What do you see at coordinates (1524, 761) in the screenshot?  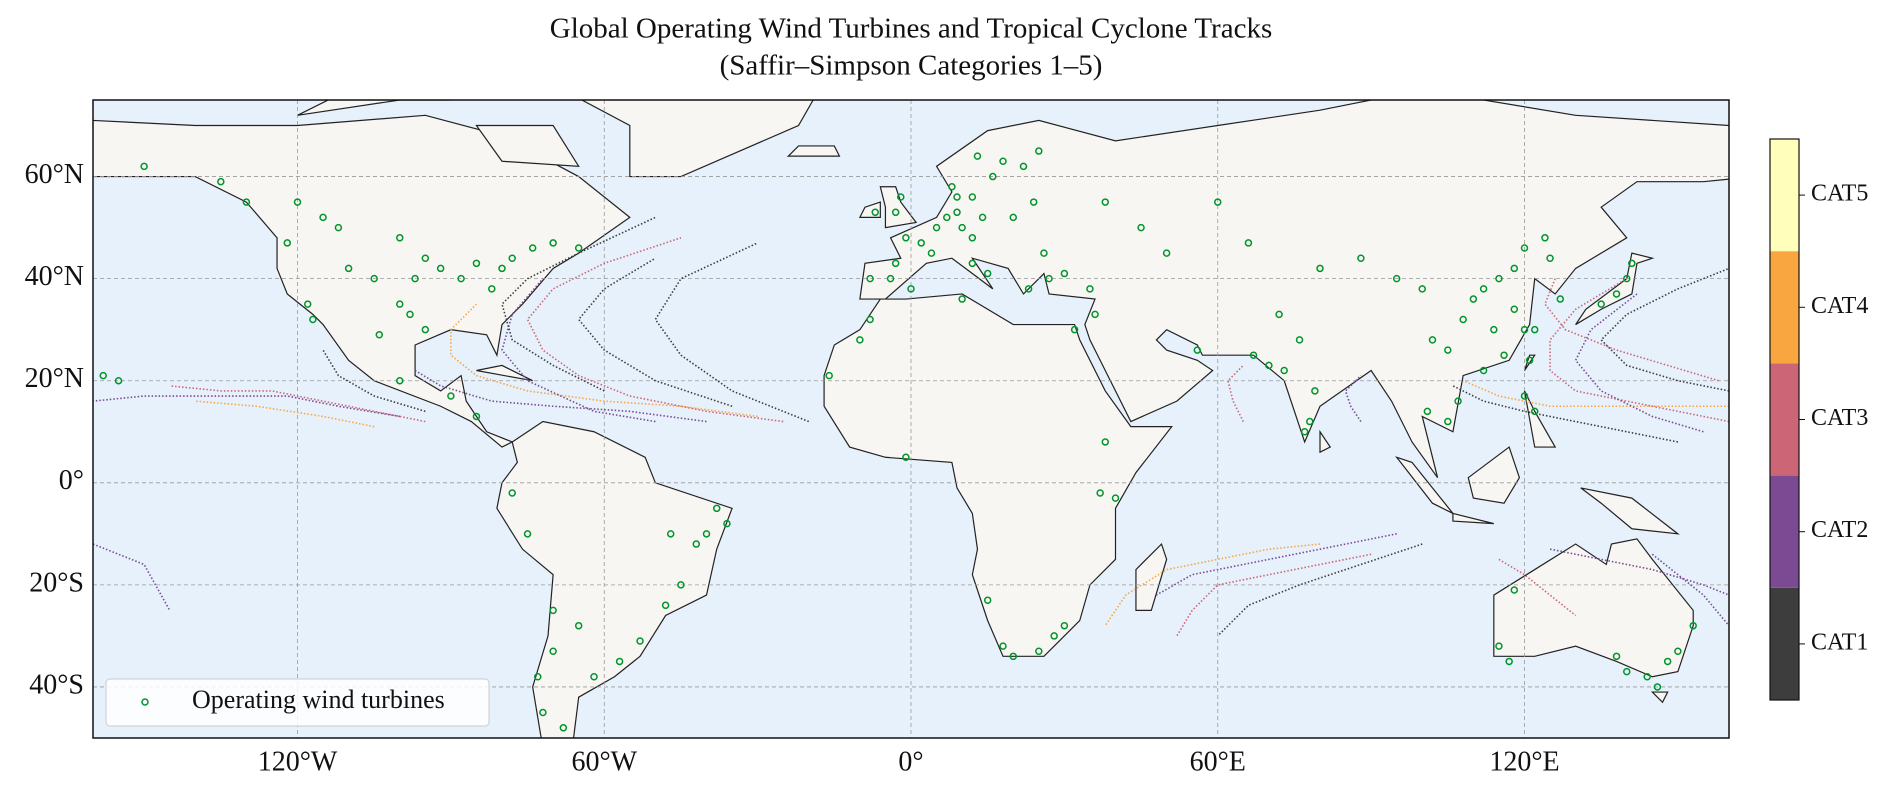 I see `x-tick-label: 120°E` at bounding box center [1524, 761].